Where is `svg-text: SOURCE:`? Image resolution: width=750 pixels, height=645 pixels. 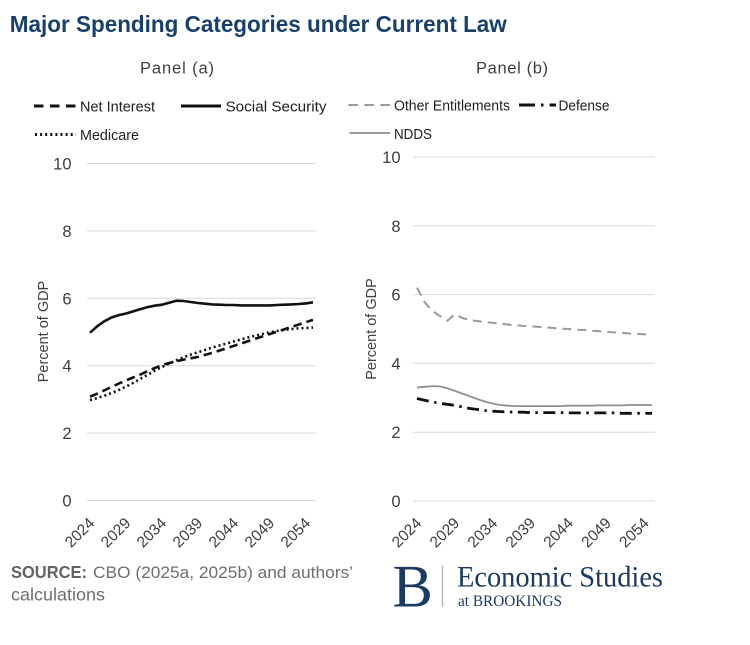 svg-text: SOURCE: is located at coordinates (49, 572).